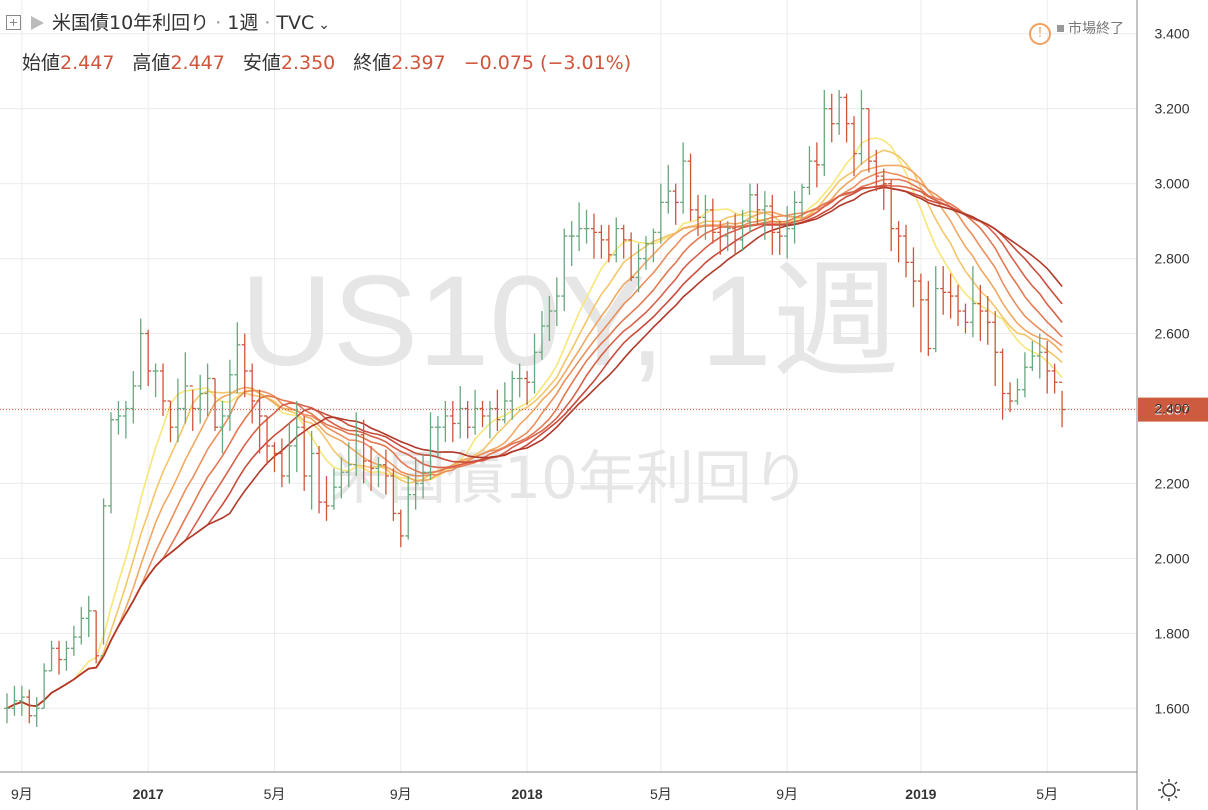 The width and height of the screenshot is (1208, 810). I want to click on interval-label: 1週, so click(243, 23).